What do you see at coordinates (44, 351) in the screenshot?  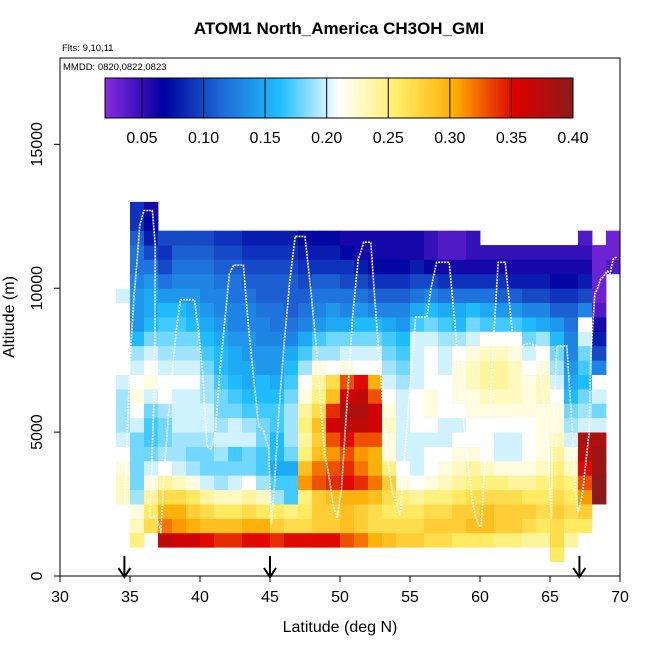 I see `y-axis: 0 5000 10000 15000` at bounding box center [44, 351].